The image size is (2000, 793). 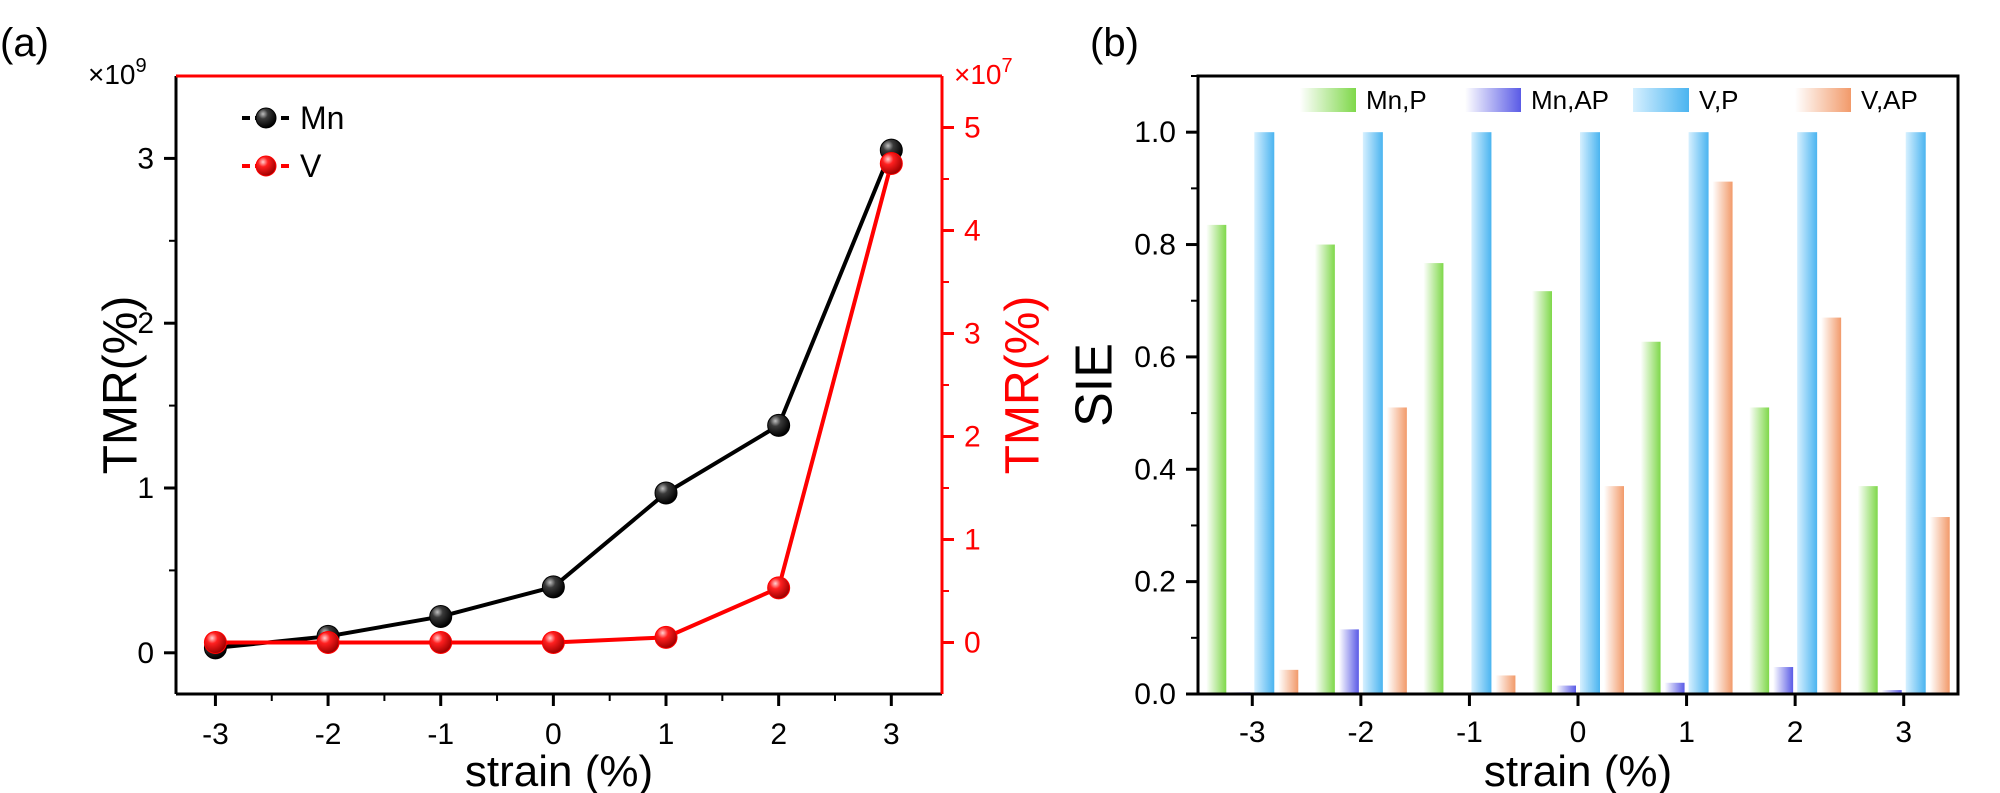 I want to click on right-multiplier-base: ×10, so click(x=978, y=74).